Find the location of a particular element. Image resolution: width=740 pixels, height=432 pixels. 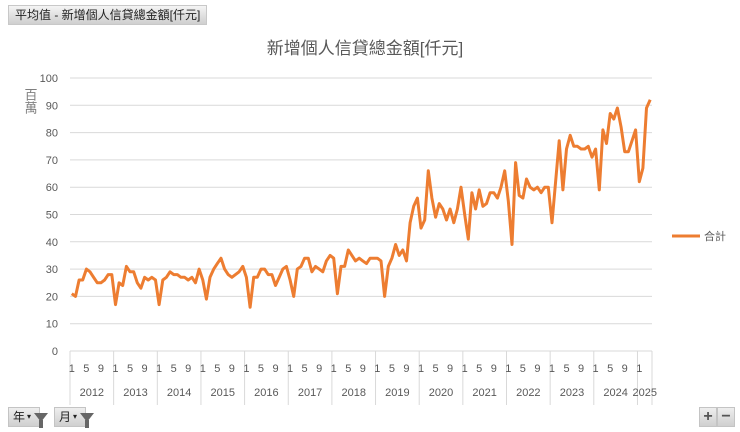

month-filter-button: 月 ▾ is located at coordinates (74, 417).